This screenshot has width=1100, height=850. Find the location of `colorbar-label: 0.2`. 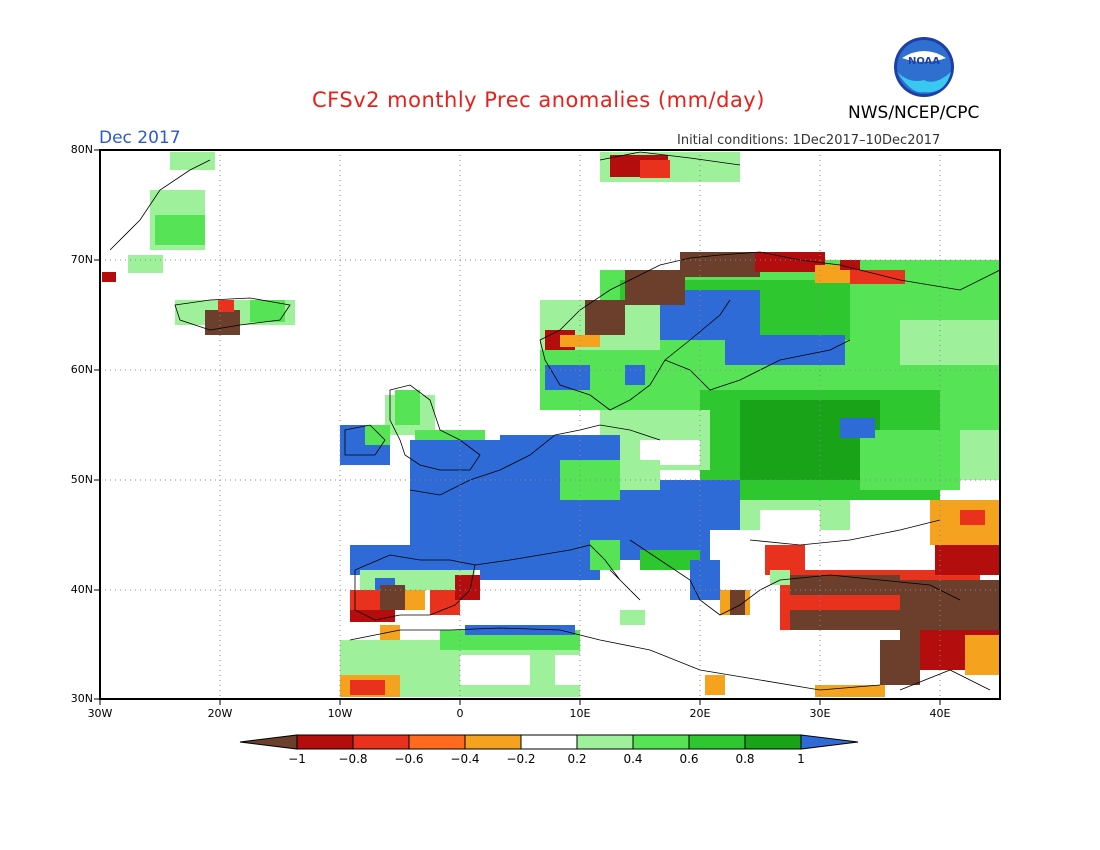

colorbar-label: 0.2 is located at coordinates (577, 759).